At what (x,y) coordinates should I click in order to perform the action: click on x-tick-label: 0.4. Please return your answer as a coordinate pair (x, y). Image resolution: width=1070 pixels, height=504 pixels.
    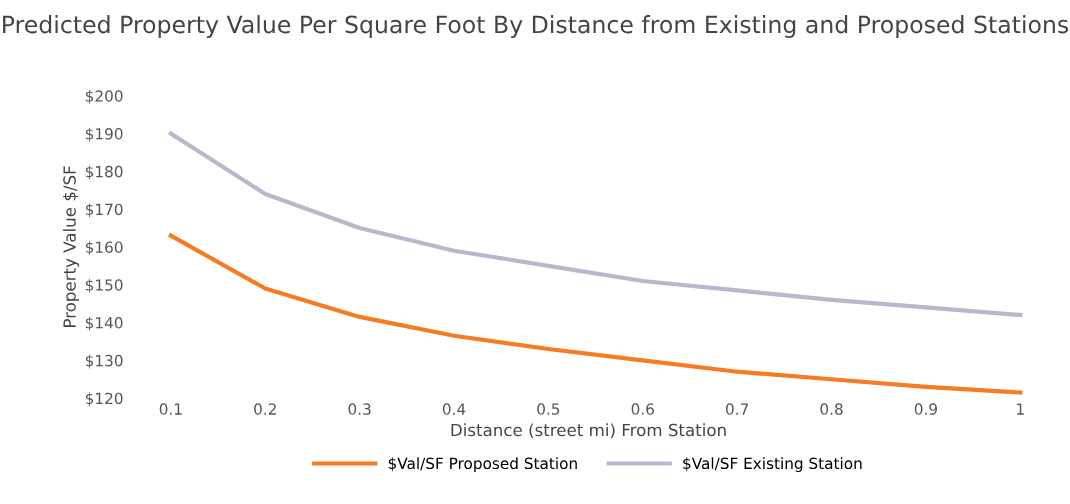
    Looking at the image, I should click on (454, 409).